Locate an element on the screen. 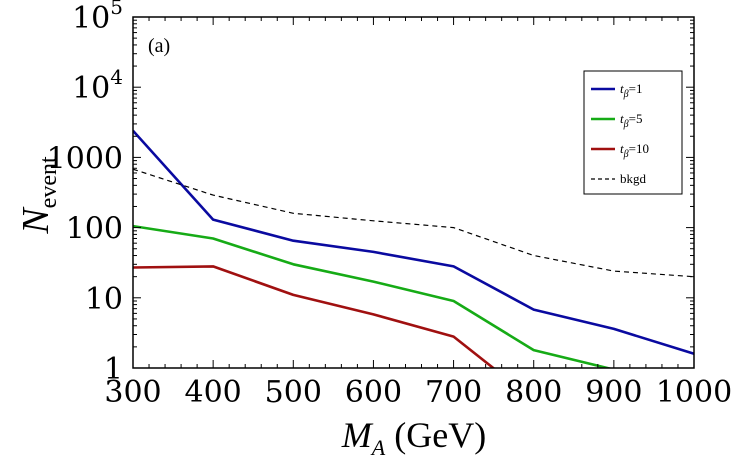 This screenshot has height=469, width=750. legend-box is located at coordinates (633, 132).